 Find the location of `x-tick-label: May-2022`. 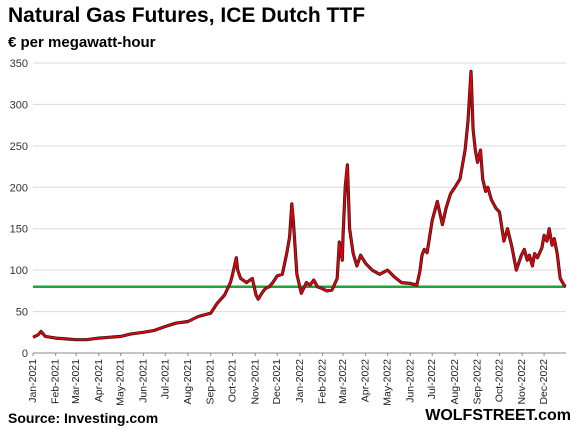

x-tick-label: May-2022 is located at coordinates (388, 382).